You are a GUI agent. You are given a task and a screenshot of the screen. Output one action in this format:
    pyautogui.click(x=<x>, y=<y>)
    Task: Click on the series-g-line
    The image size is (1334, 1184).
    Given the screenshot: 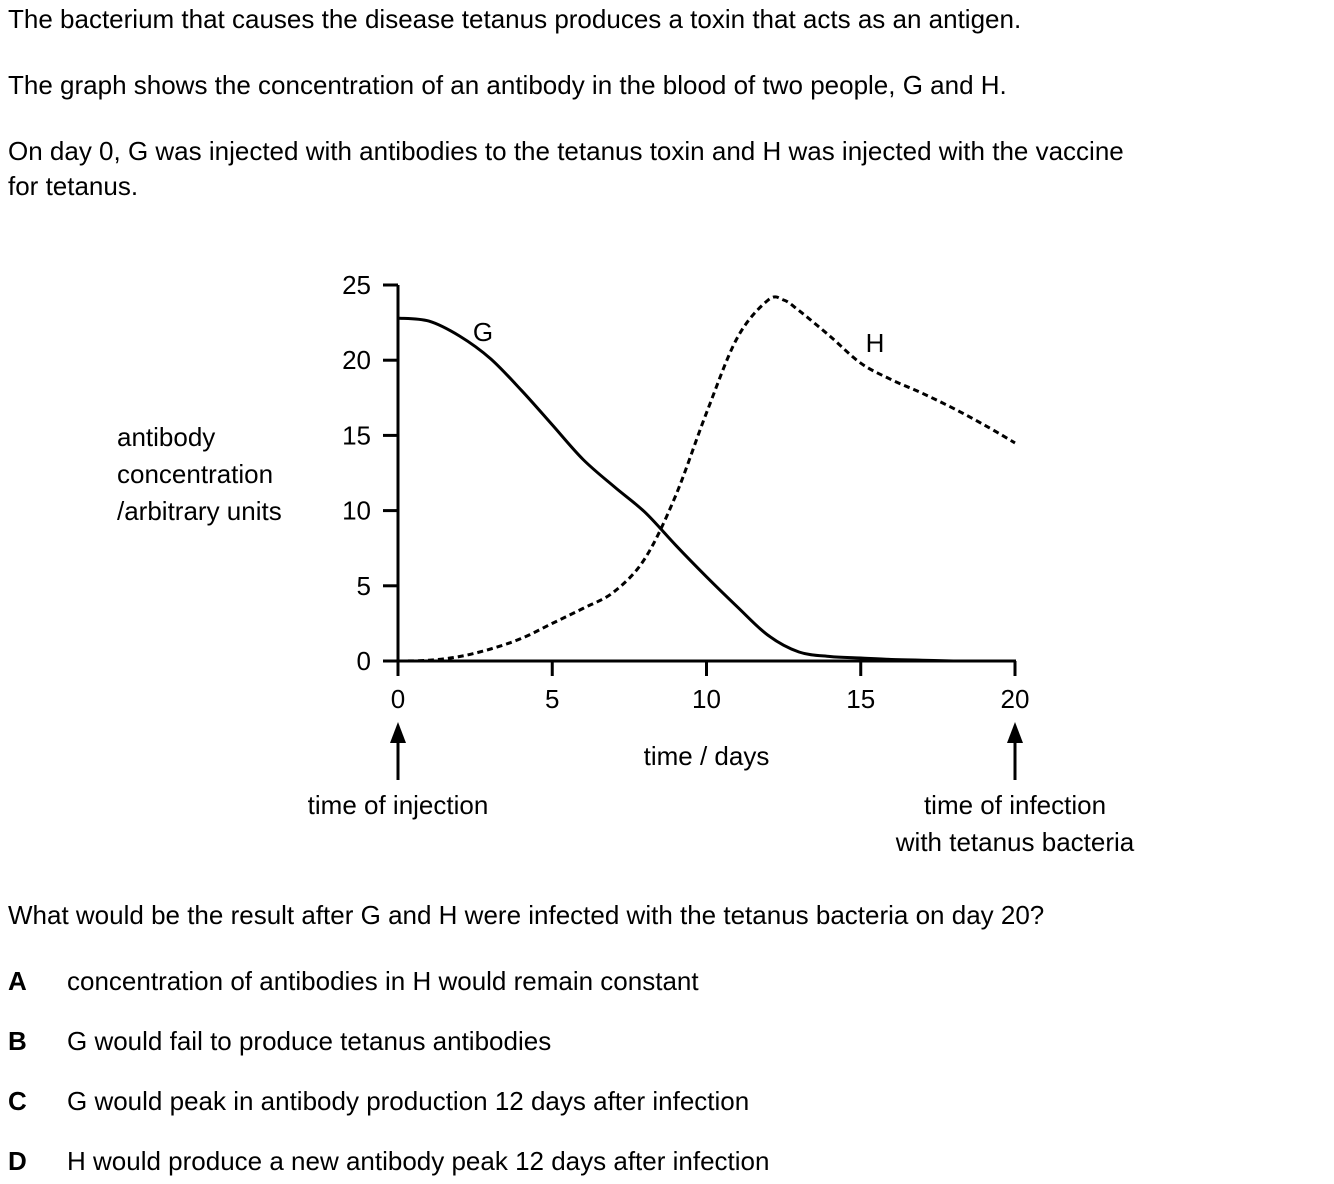 What is the action you would take?
    pyautogui.click(x=675, y=489)
    